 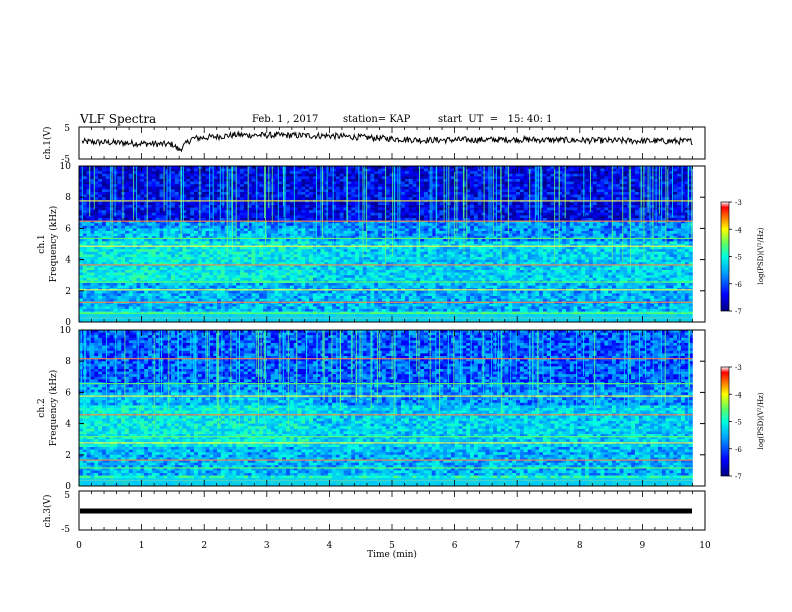 I want to click on ch1-colorbar-tick--3: -3, so click(x=738, y=203).